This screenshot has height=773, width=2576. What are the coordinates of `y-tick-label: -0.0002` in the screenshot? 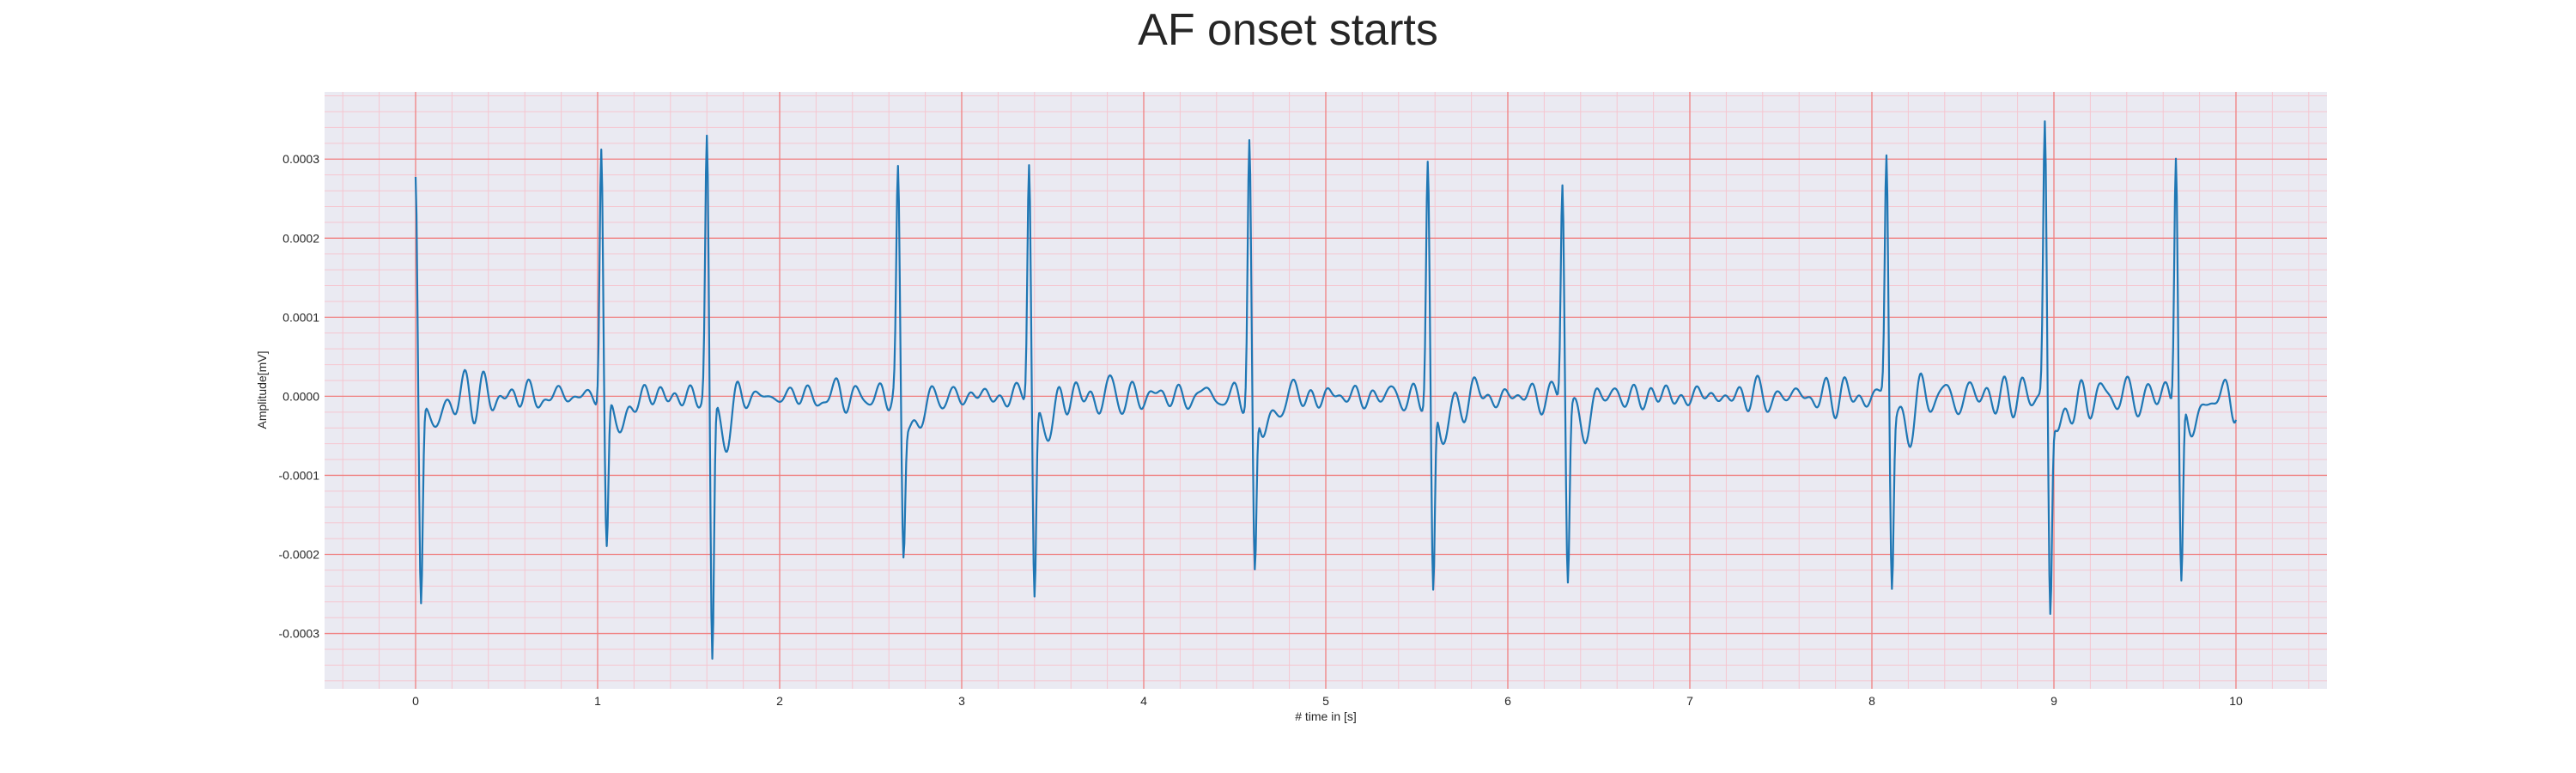 It's located at (300, 555).